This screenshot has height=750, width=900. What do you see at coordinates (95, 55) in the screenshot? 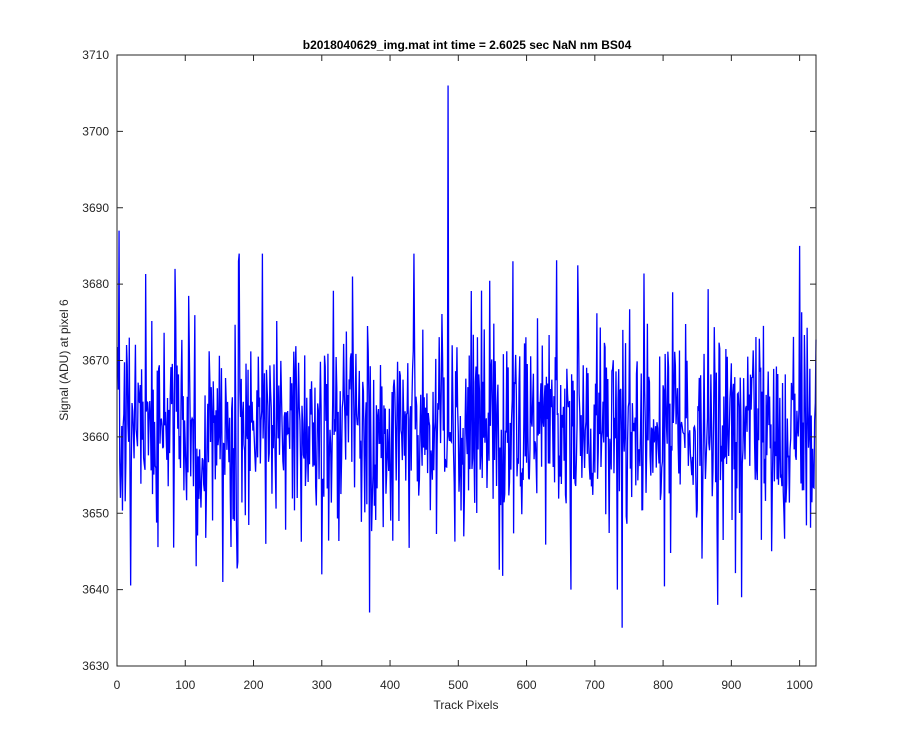
I see `y-tick-label: 3710` at bounding box center [95, 55].